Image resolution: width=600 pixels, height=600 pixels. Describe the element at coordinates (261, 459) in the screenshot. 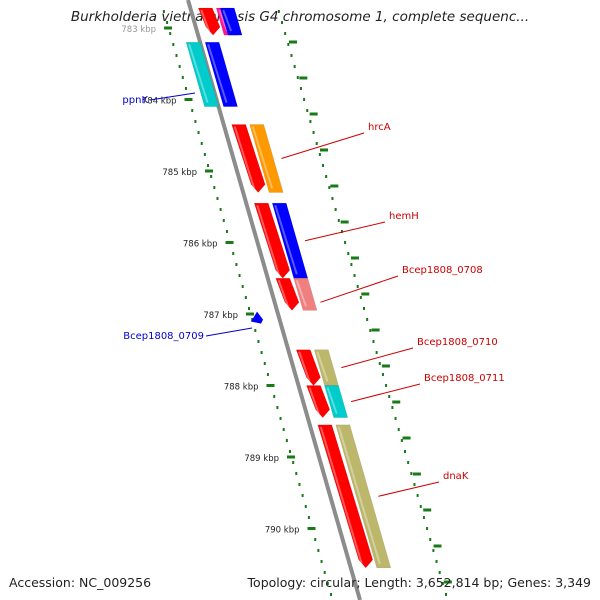

I see `ruler-tick-label: 789 kbp` at that location.